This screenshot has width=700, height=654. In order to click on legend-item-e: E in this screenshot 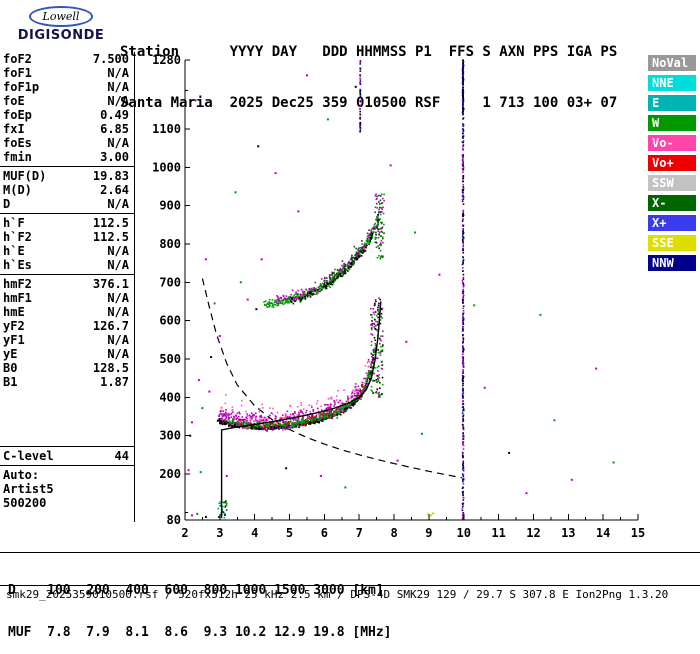, I will do `click(672, 103)`.